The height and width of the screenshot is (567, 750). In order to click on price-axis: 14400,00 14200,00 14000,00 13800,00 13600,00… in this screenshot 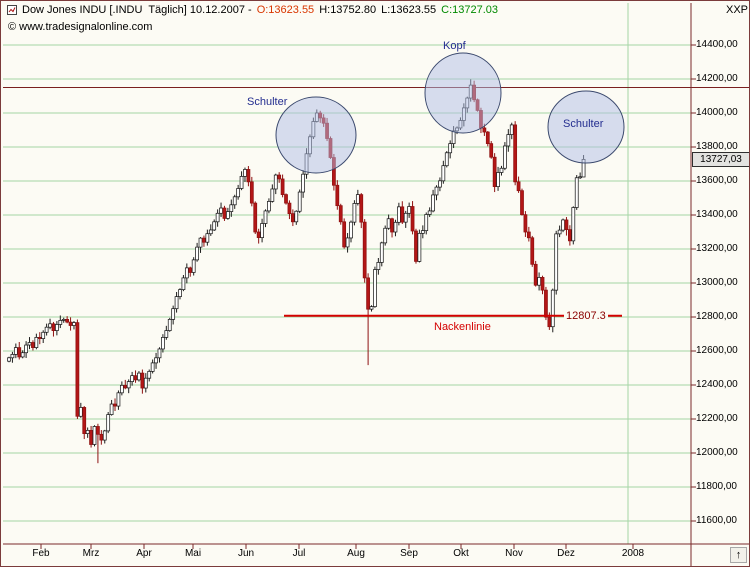, I will do `click(720, 272)`.